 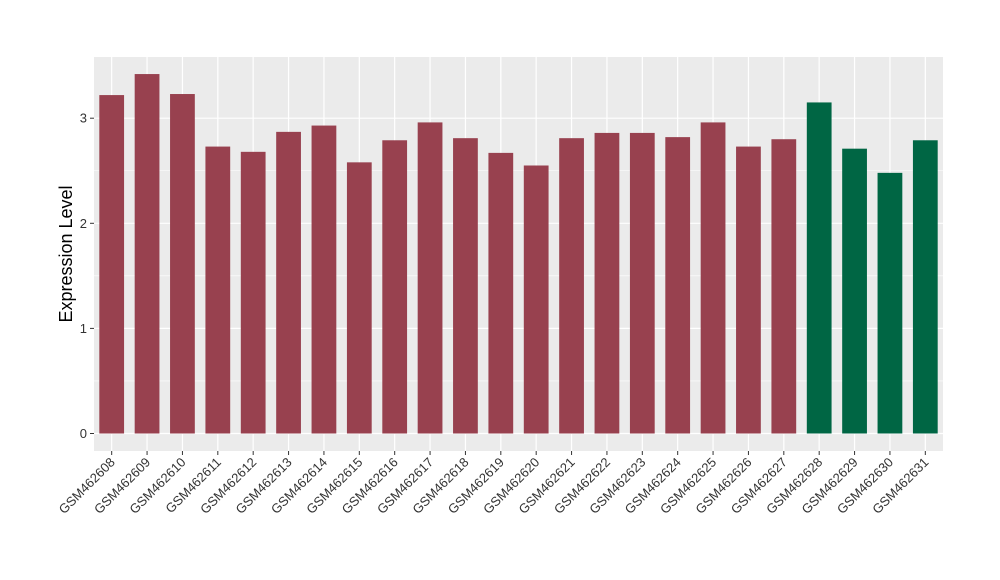 I want to click on bar-GSM462616, so click(x=395, y=287).